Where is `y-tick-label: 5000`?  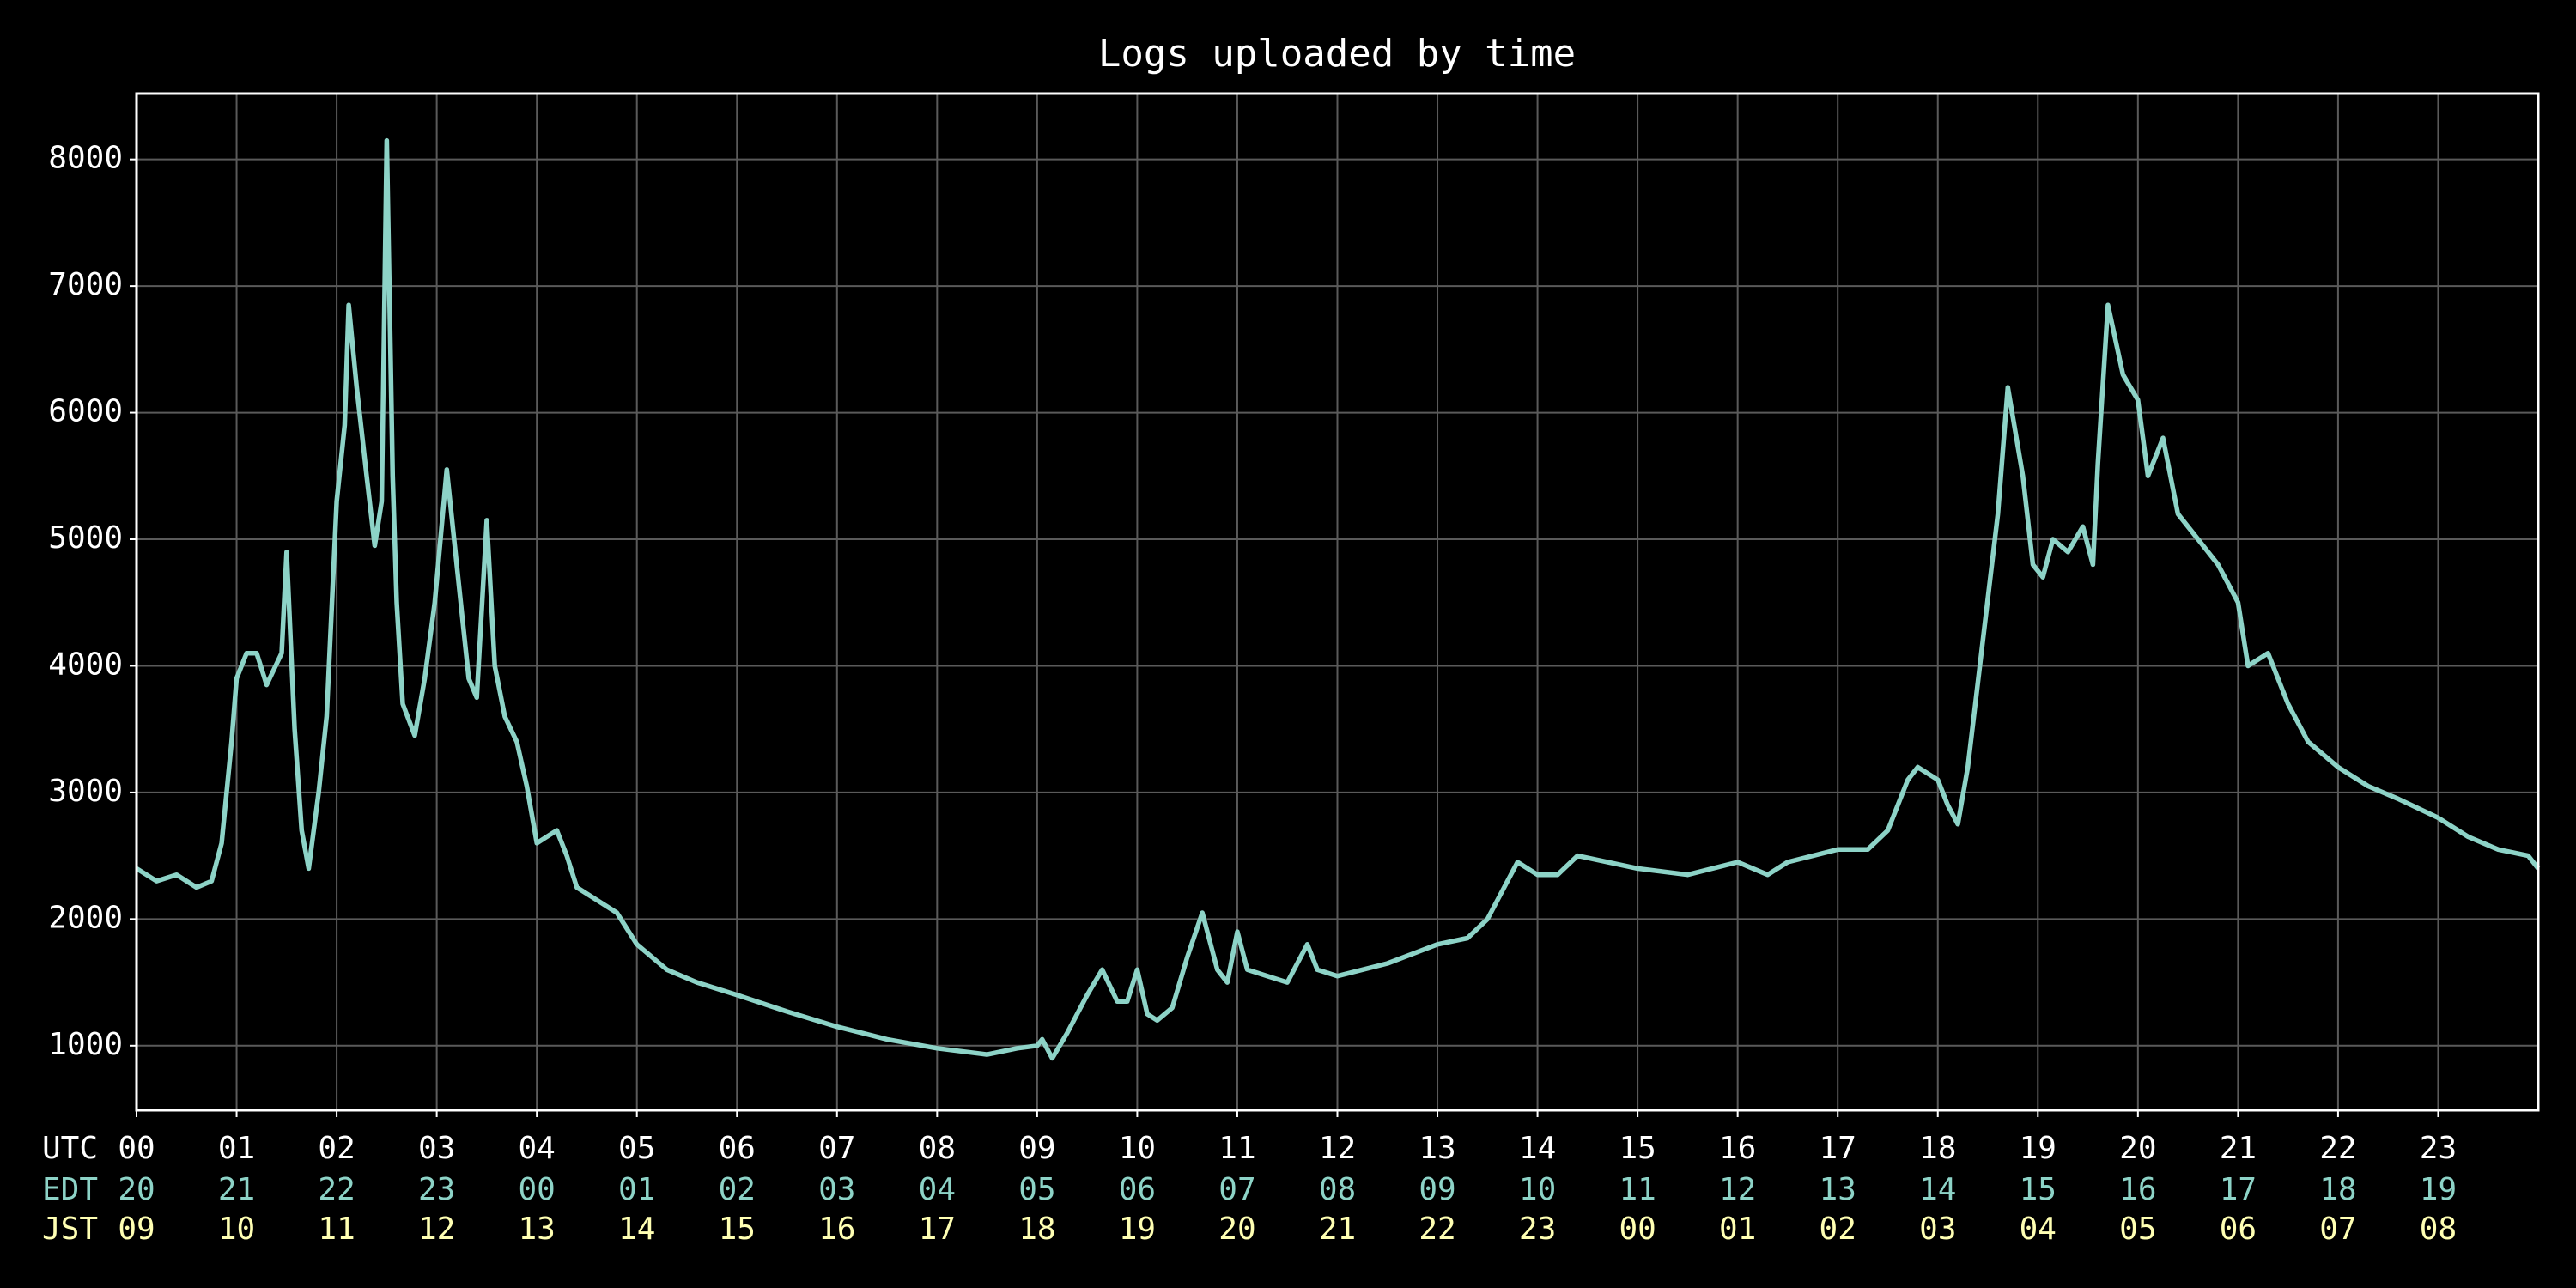 y-tick-label: 5000 is located at coordinates (85, 538).